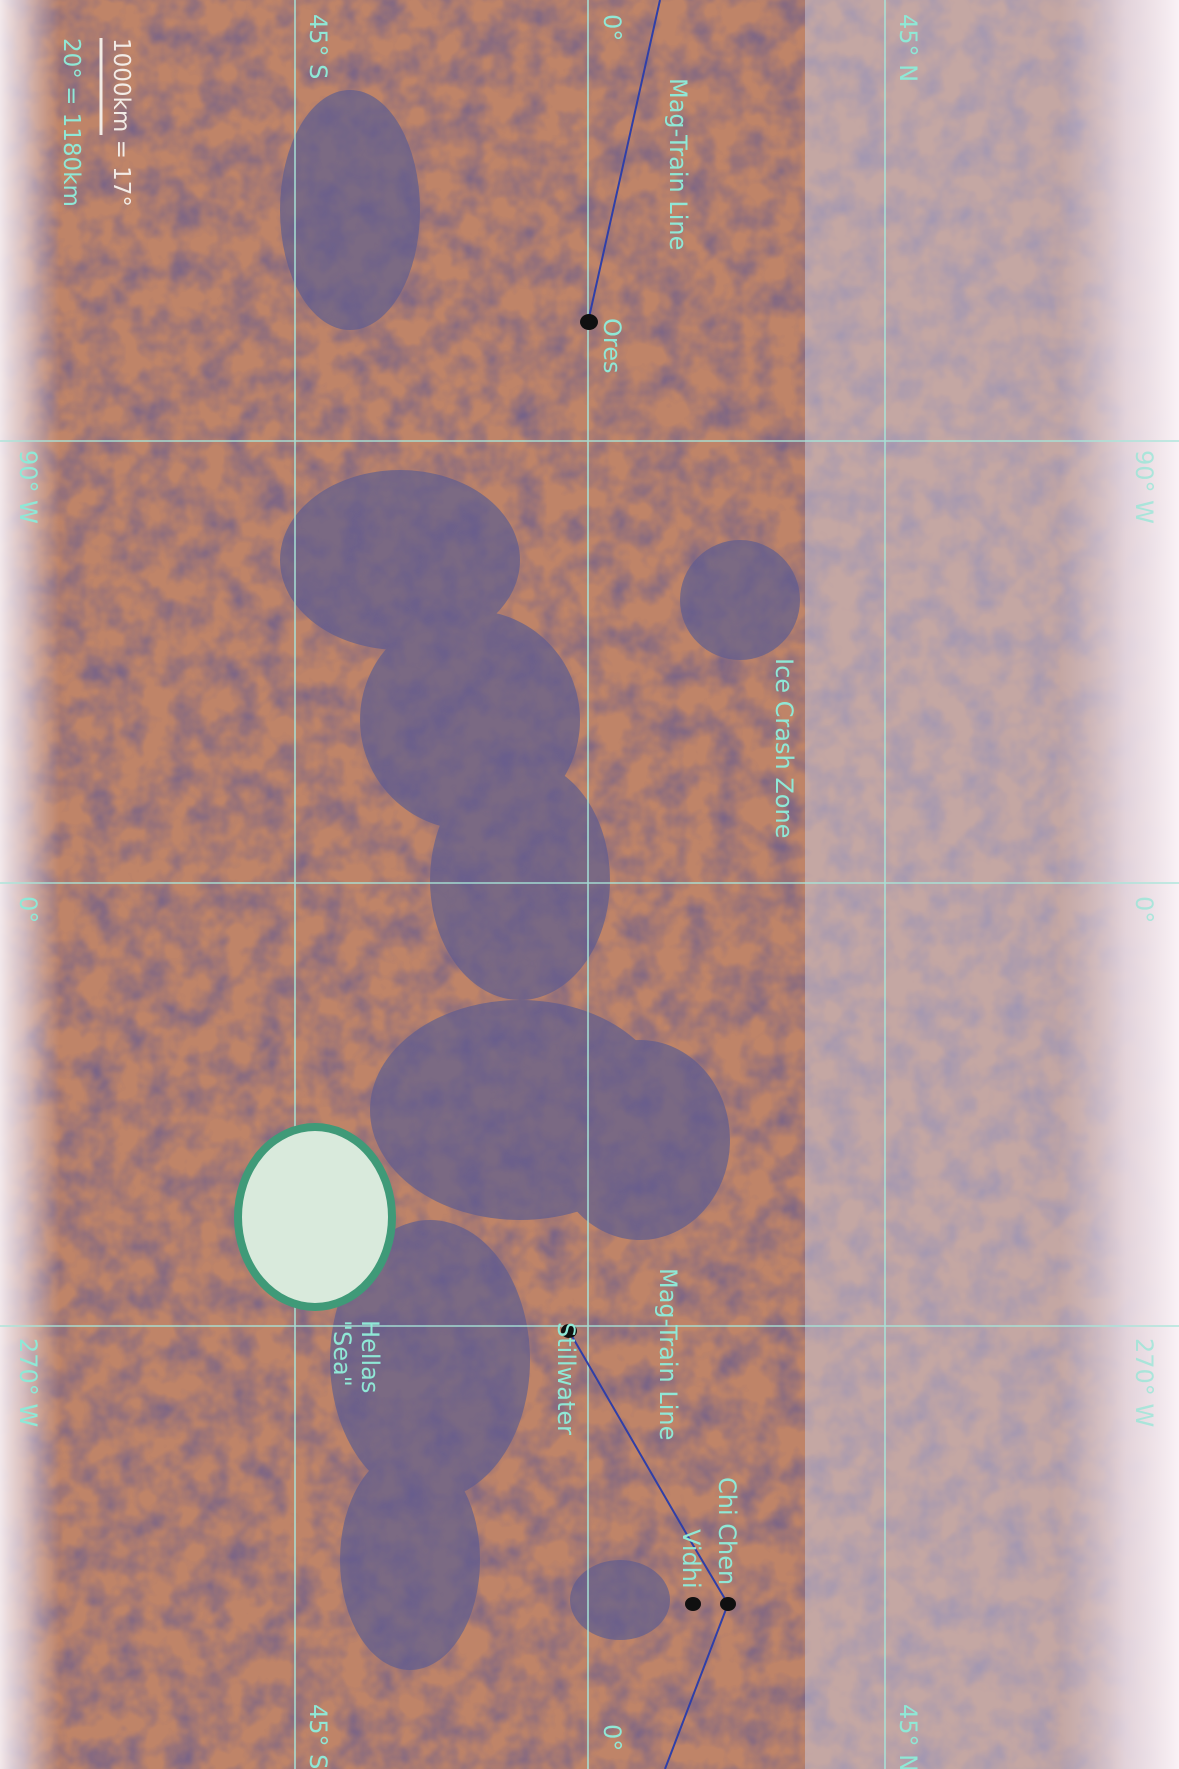 The height and width of the screenshot is (1769, 1179). What do you see at coordinates (612, 1737) in the screenshot?
I see `lat-label-0-bottom: 0°` at bounding box center [612, 1737].